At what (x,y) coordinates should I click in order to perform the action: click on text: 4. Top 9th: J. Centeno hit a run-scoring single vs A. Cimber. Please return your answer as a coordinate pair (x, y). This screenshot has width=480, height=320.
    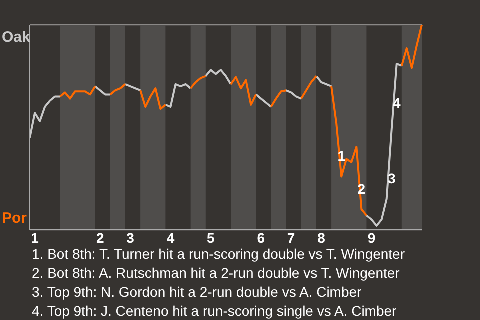
    Looking at the image, I should click on (215, 311).